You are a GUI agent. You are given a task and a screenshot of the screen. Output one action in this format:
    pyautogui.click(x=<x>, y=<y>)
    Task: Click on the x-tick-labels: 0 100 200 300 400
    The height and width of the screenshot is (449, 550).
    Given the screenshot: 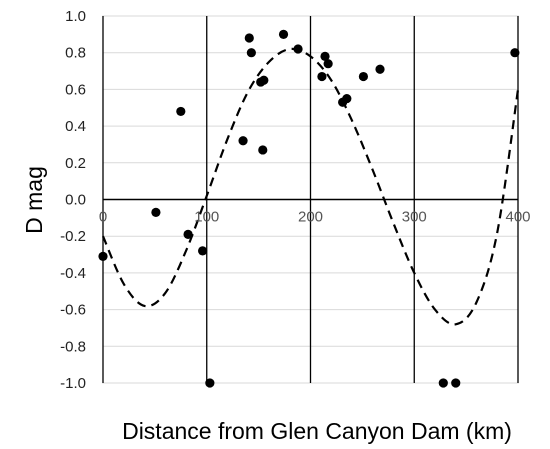 What is the action you would take?
    pyautogui.click(x=315, y=217)
    